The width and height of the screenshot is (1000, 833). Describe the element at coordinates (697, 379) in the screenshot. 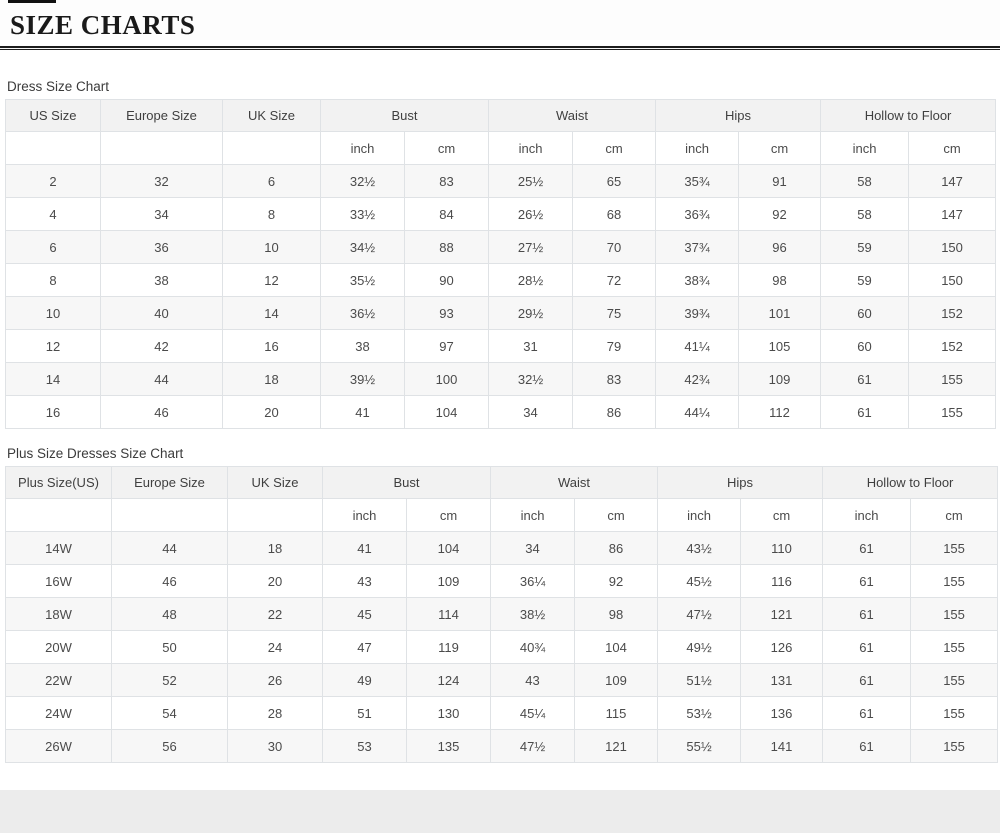

I see `value-cell: 42¾` at that location.